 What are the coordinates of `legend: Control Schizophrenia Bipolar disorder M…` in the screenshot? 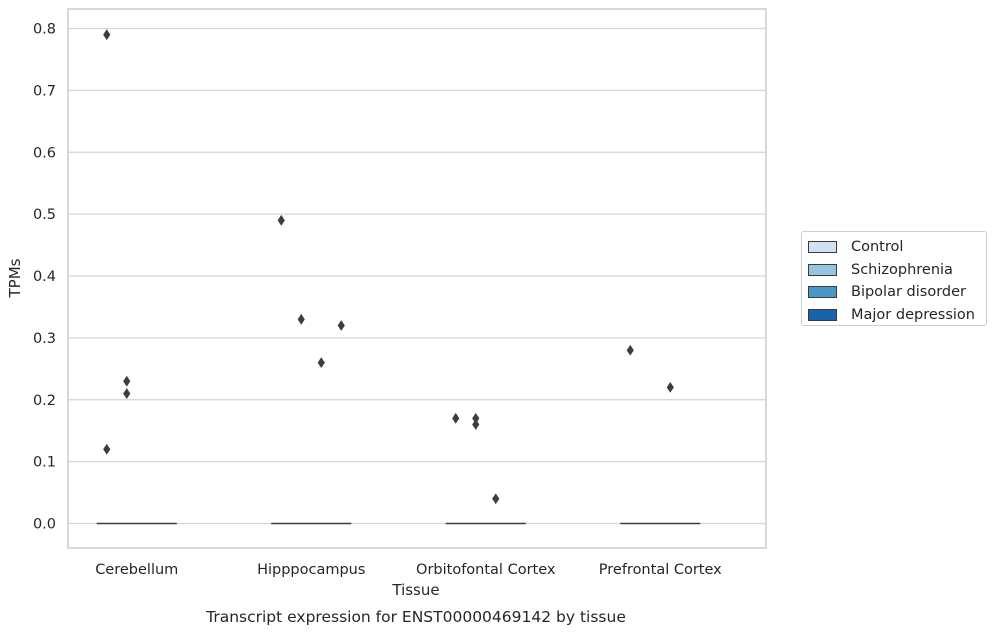 It's located at (894, 278).